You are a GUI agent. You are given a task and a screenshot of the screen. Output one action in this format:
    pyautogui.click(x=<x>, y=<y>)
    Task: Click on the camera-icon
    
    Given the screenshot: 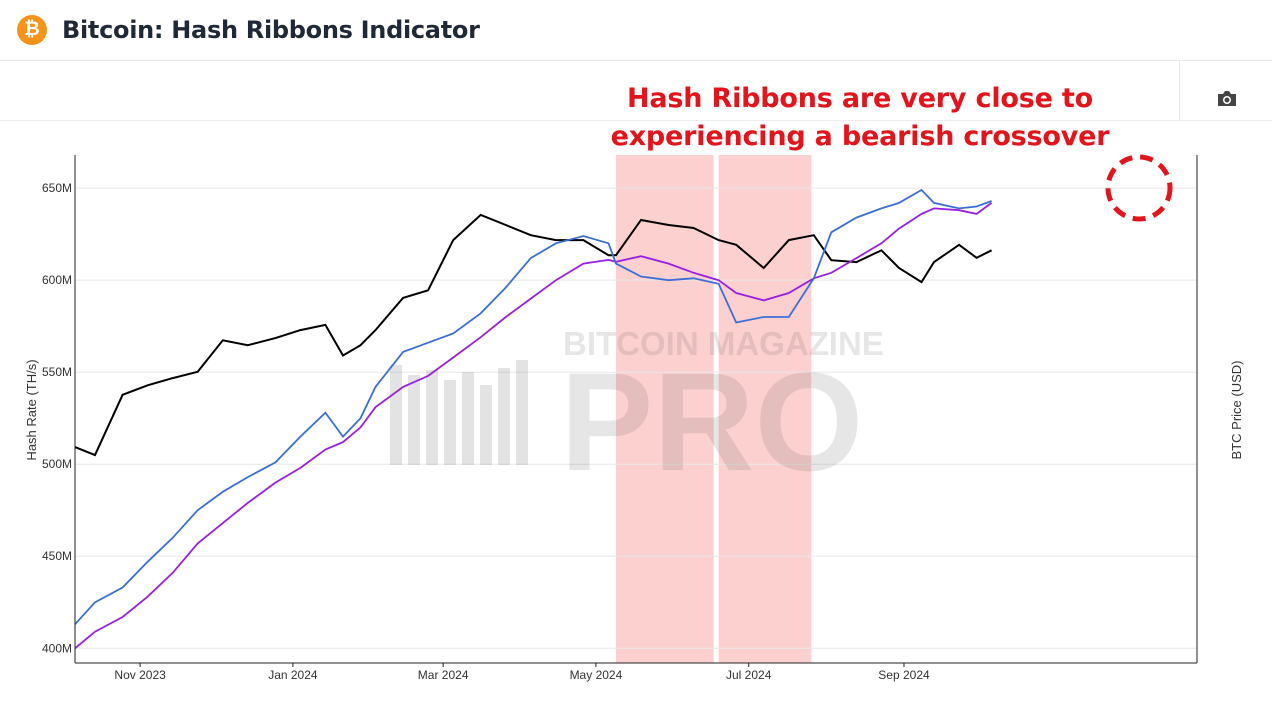 What is the action you would take?
    pyautogui.click(x=1227, y=101)
    